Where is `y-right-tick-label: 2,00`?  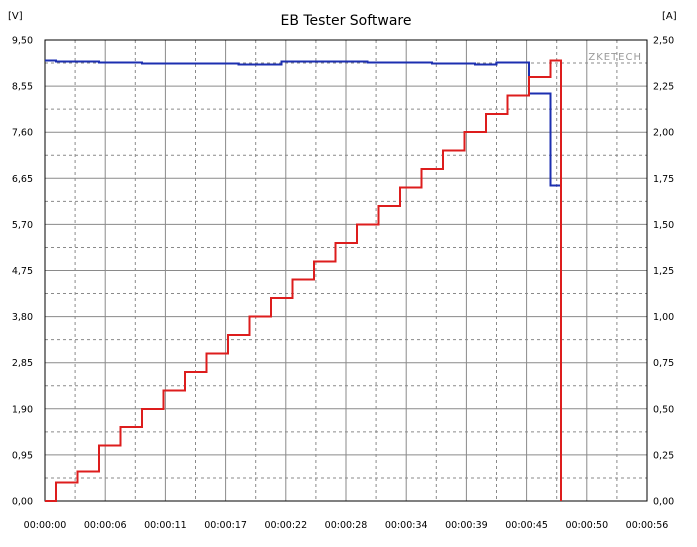 y-right-tick-label: 2,00 is located at coordinates (663, 133).